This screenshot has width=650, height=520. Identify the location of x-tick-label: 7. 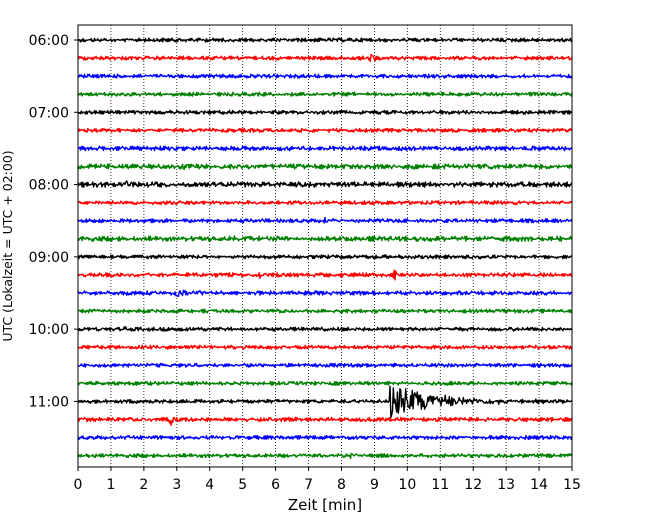
(308, 485).